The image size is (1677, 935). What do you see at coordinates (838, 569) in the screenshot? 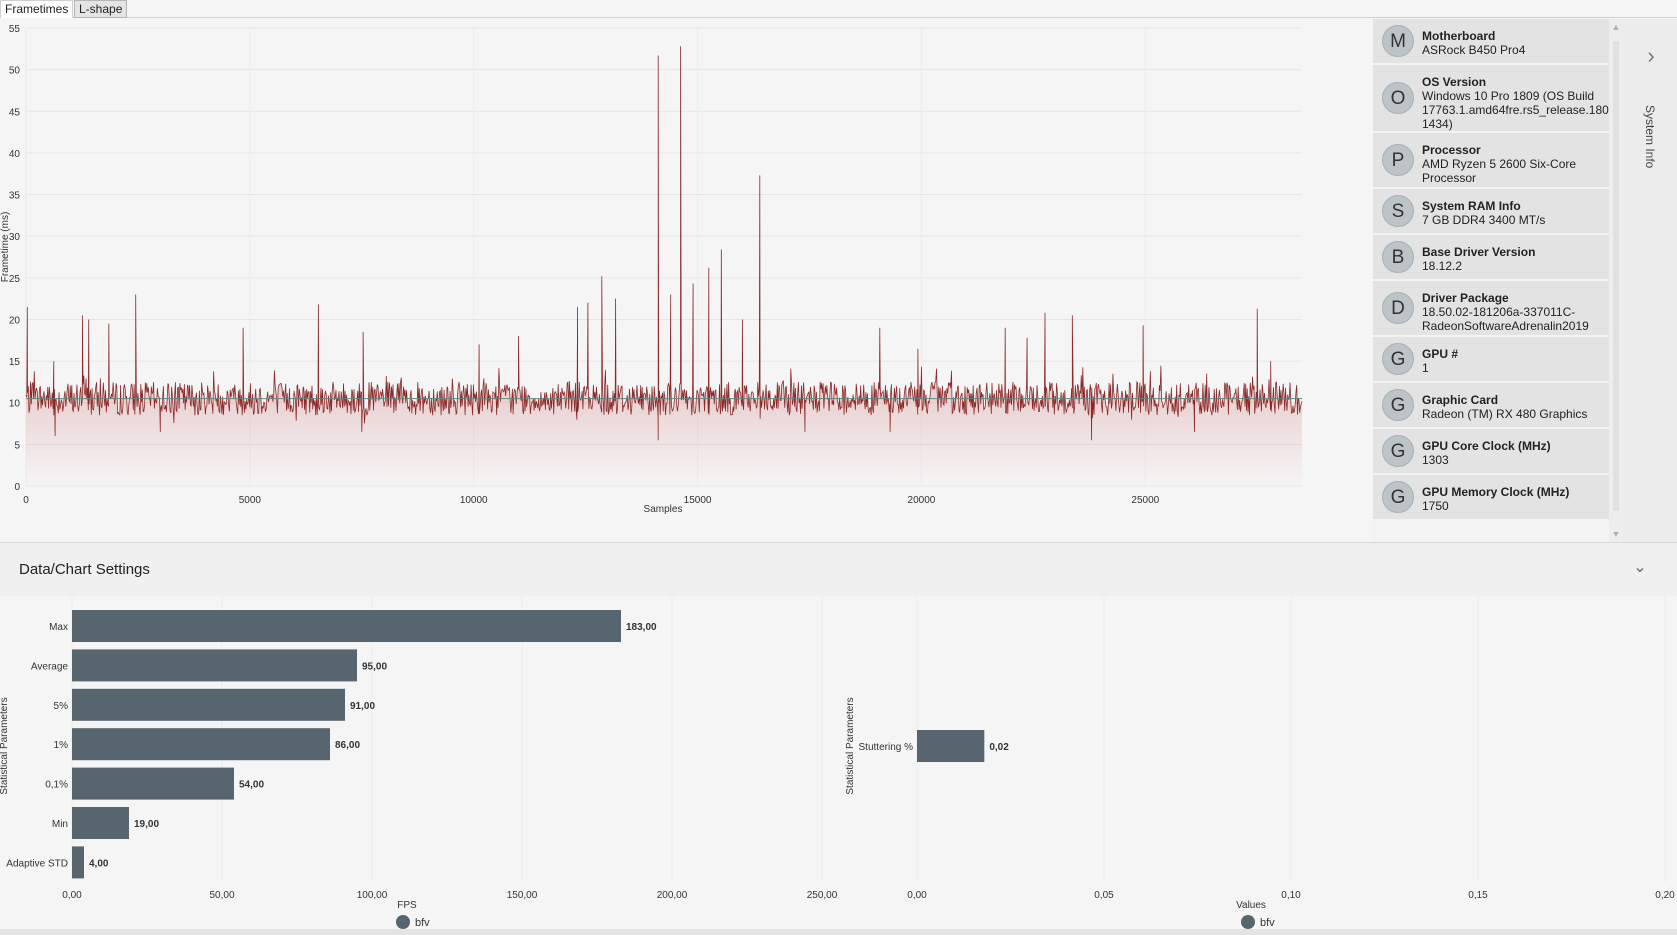
I see `data-chart-settings-header: Data/Chart Settings ⌄` at bounding box center [838, 569].